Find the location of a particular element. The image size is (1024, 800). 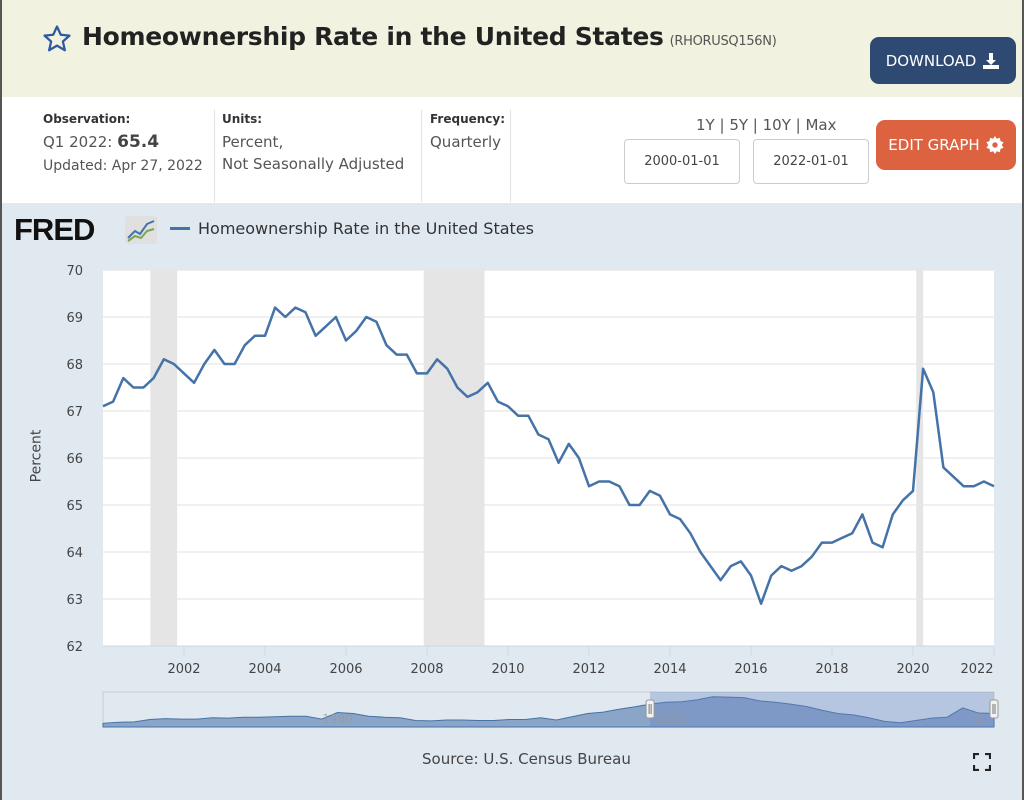

chart-legend: Homeownership Rate in the United States is located at coordinates (352, 228).